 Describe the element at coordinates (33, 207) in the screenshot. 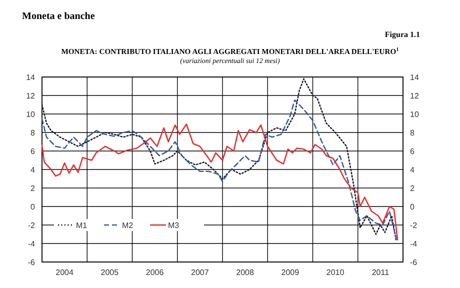

I see `y-tick-label: 0` at that location.